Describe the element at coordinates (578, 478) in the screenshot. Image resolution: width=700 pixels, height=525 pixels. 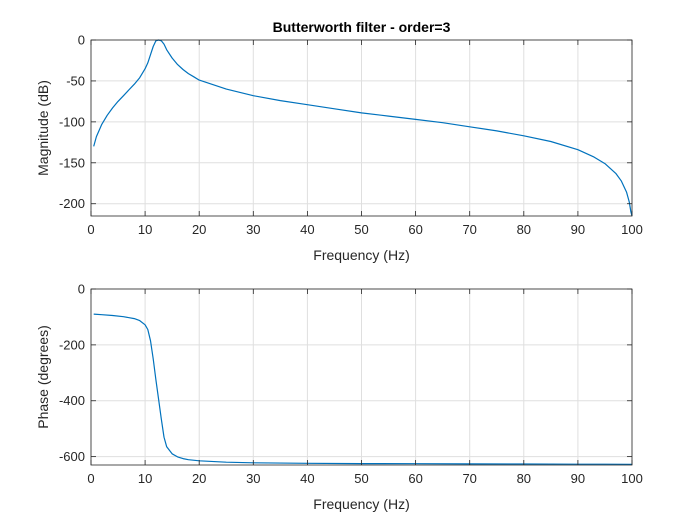
I see `phase-x-tick-label: 90` at that location.